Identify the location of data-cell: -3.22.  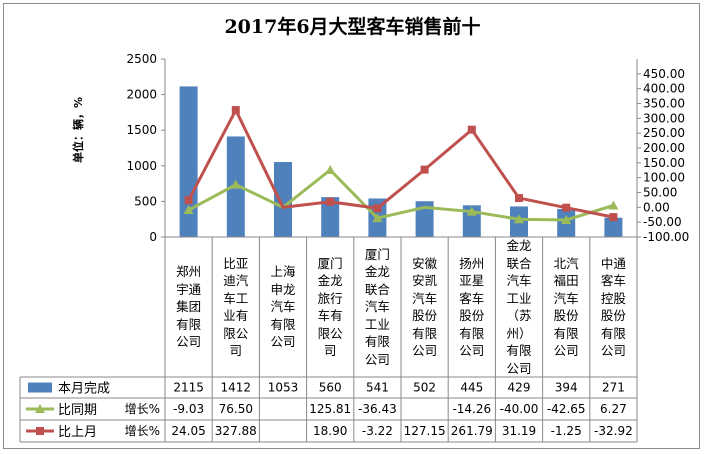
(377, 431).